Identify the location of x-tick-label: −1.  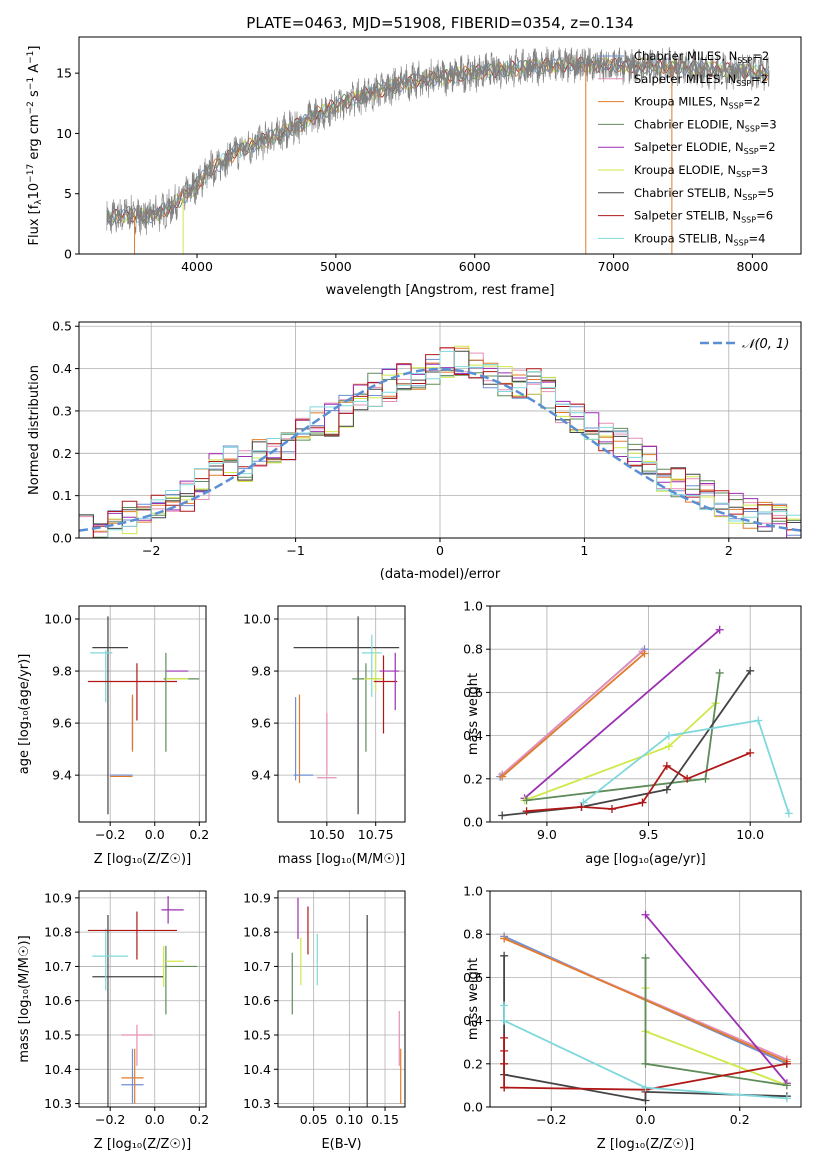
(295, 550).